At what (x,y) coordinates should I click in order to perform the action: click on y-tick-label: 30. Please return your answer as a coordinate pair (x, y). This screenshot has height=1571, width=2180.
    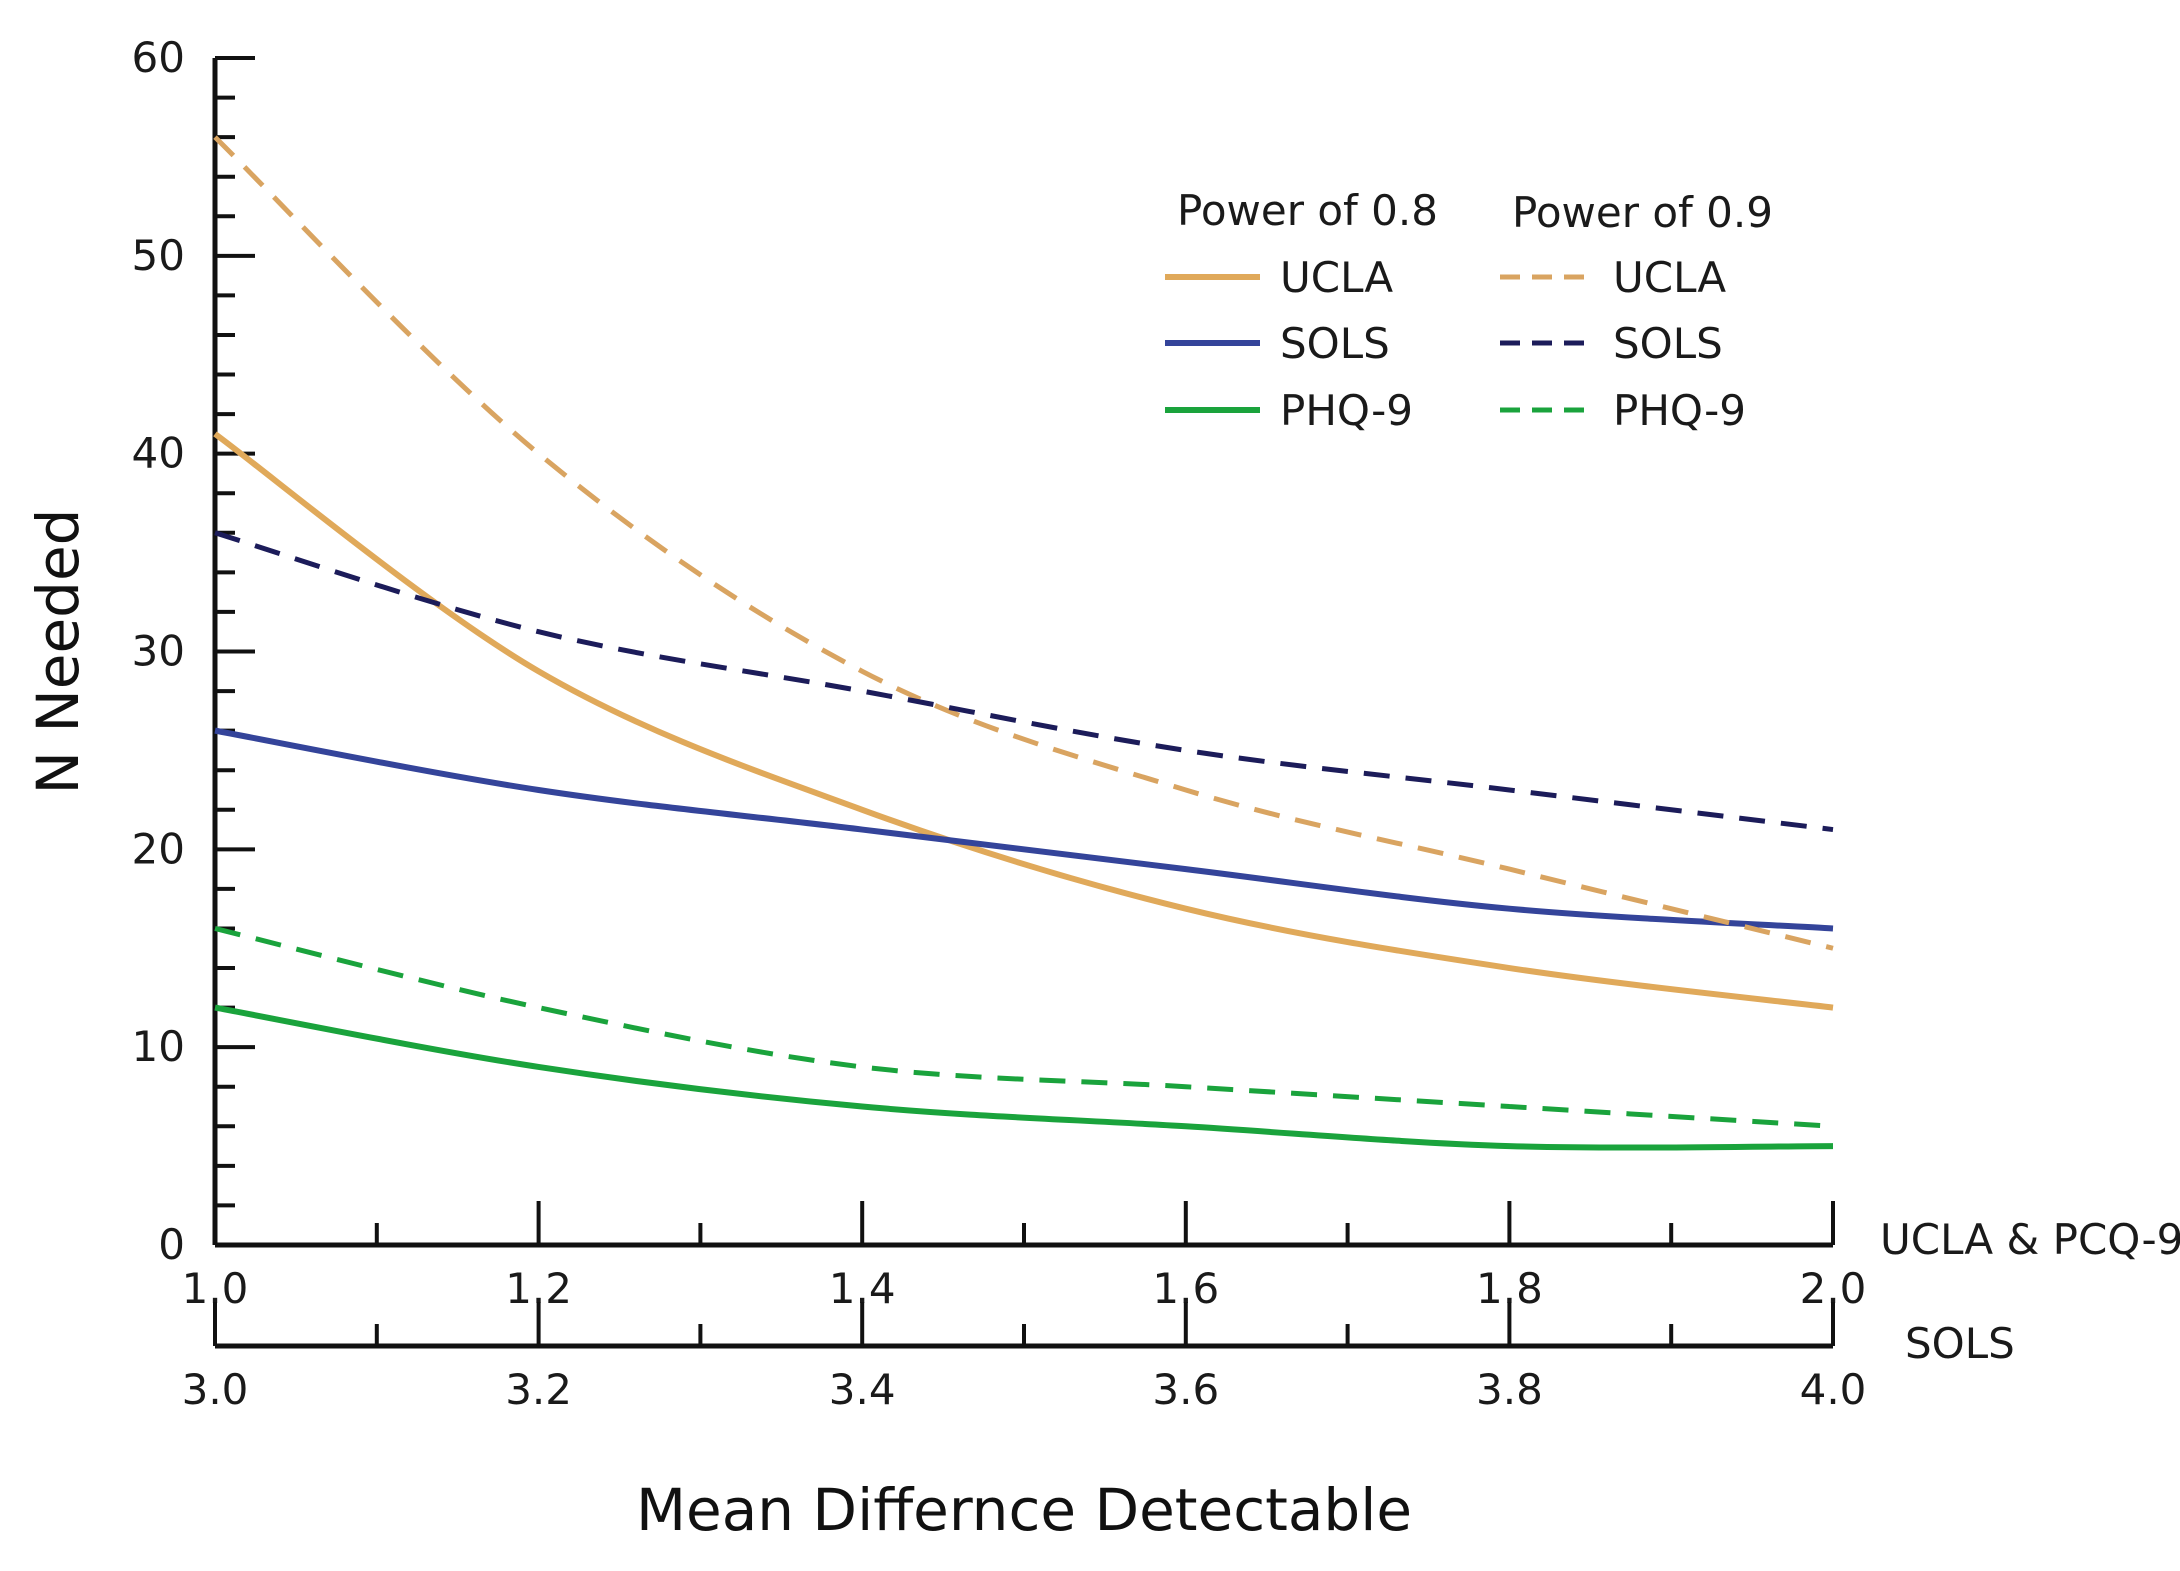
    Looking at the image, I should click on (158, 651).